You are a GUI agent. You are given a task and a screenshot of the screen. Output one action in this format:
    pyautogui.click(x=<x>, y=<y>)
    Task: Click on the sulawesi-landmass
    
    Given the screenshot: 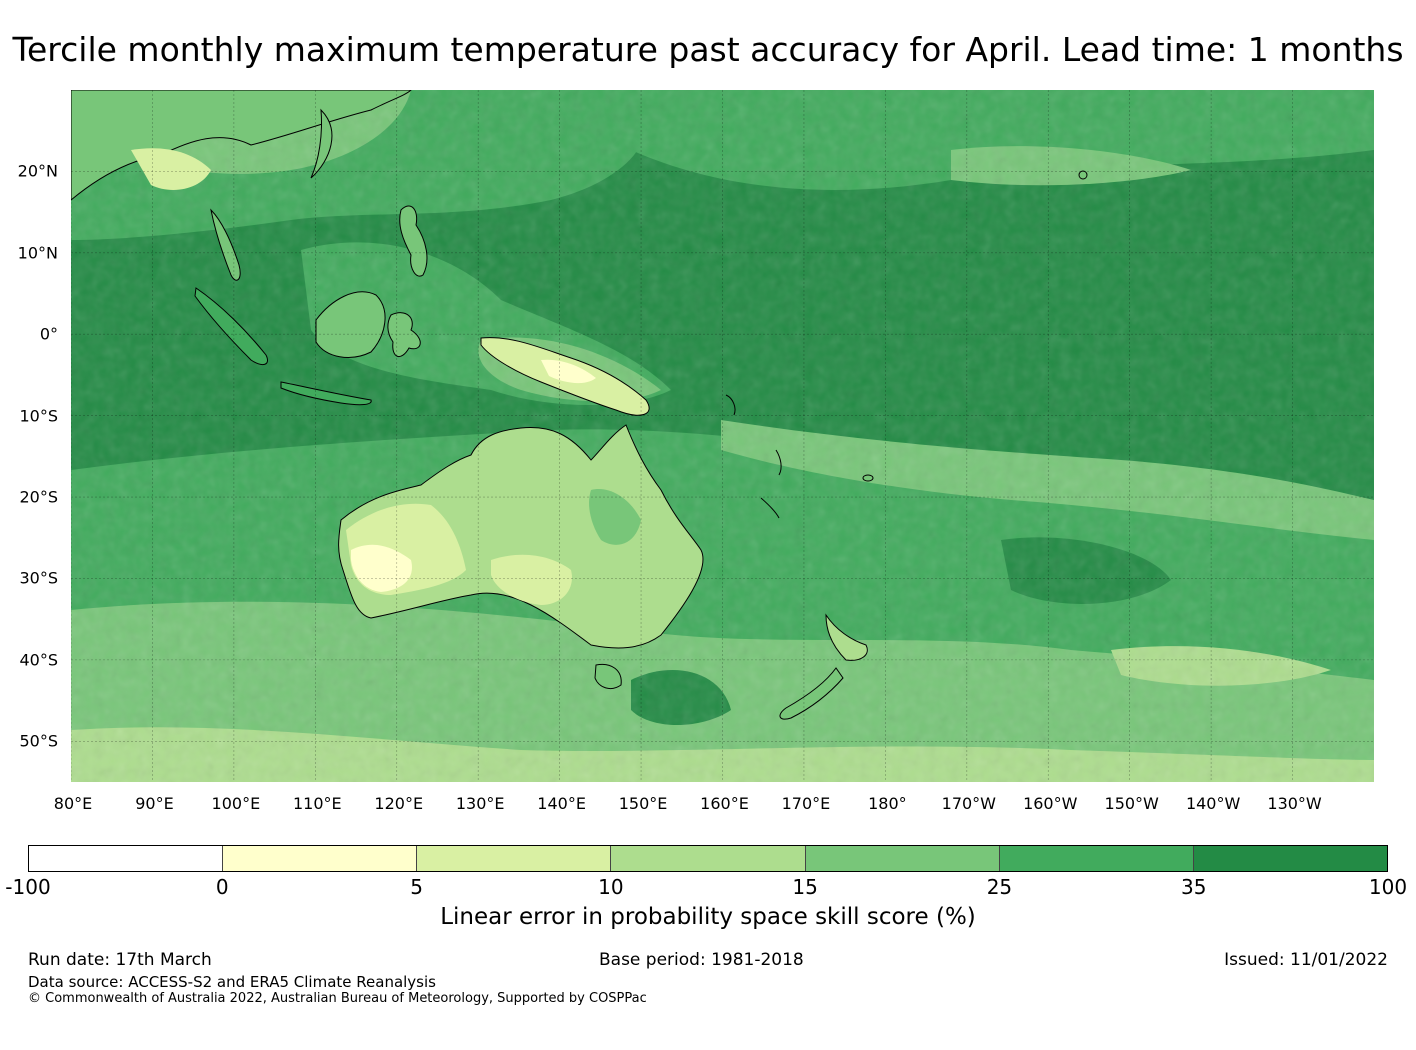 What is the action you would take?
    pyautogui.click(x=404, y=334)
    